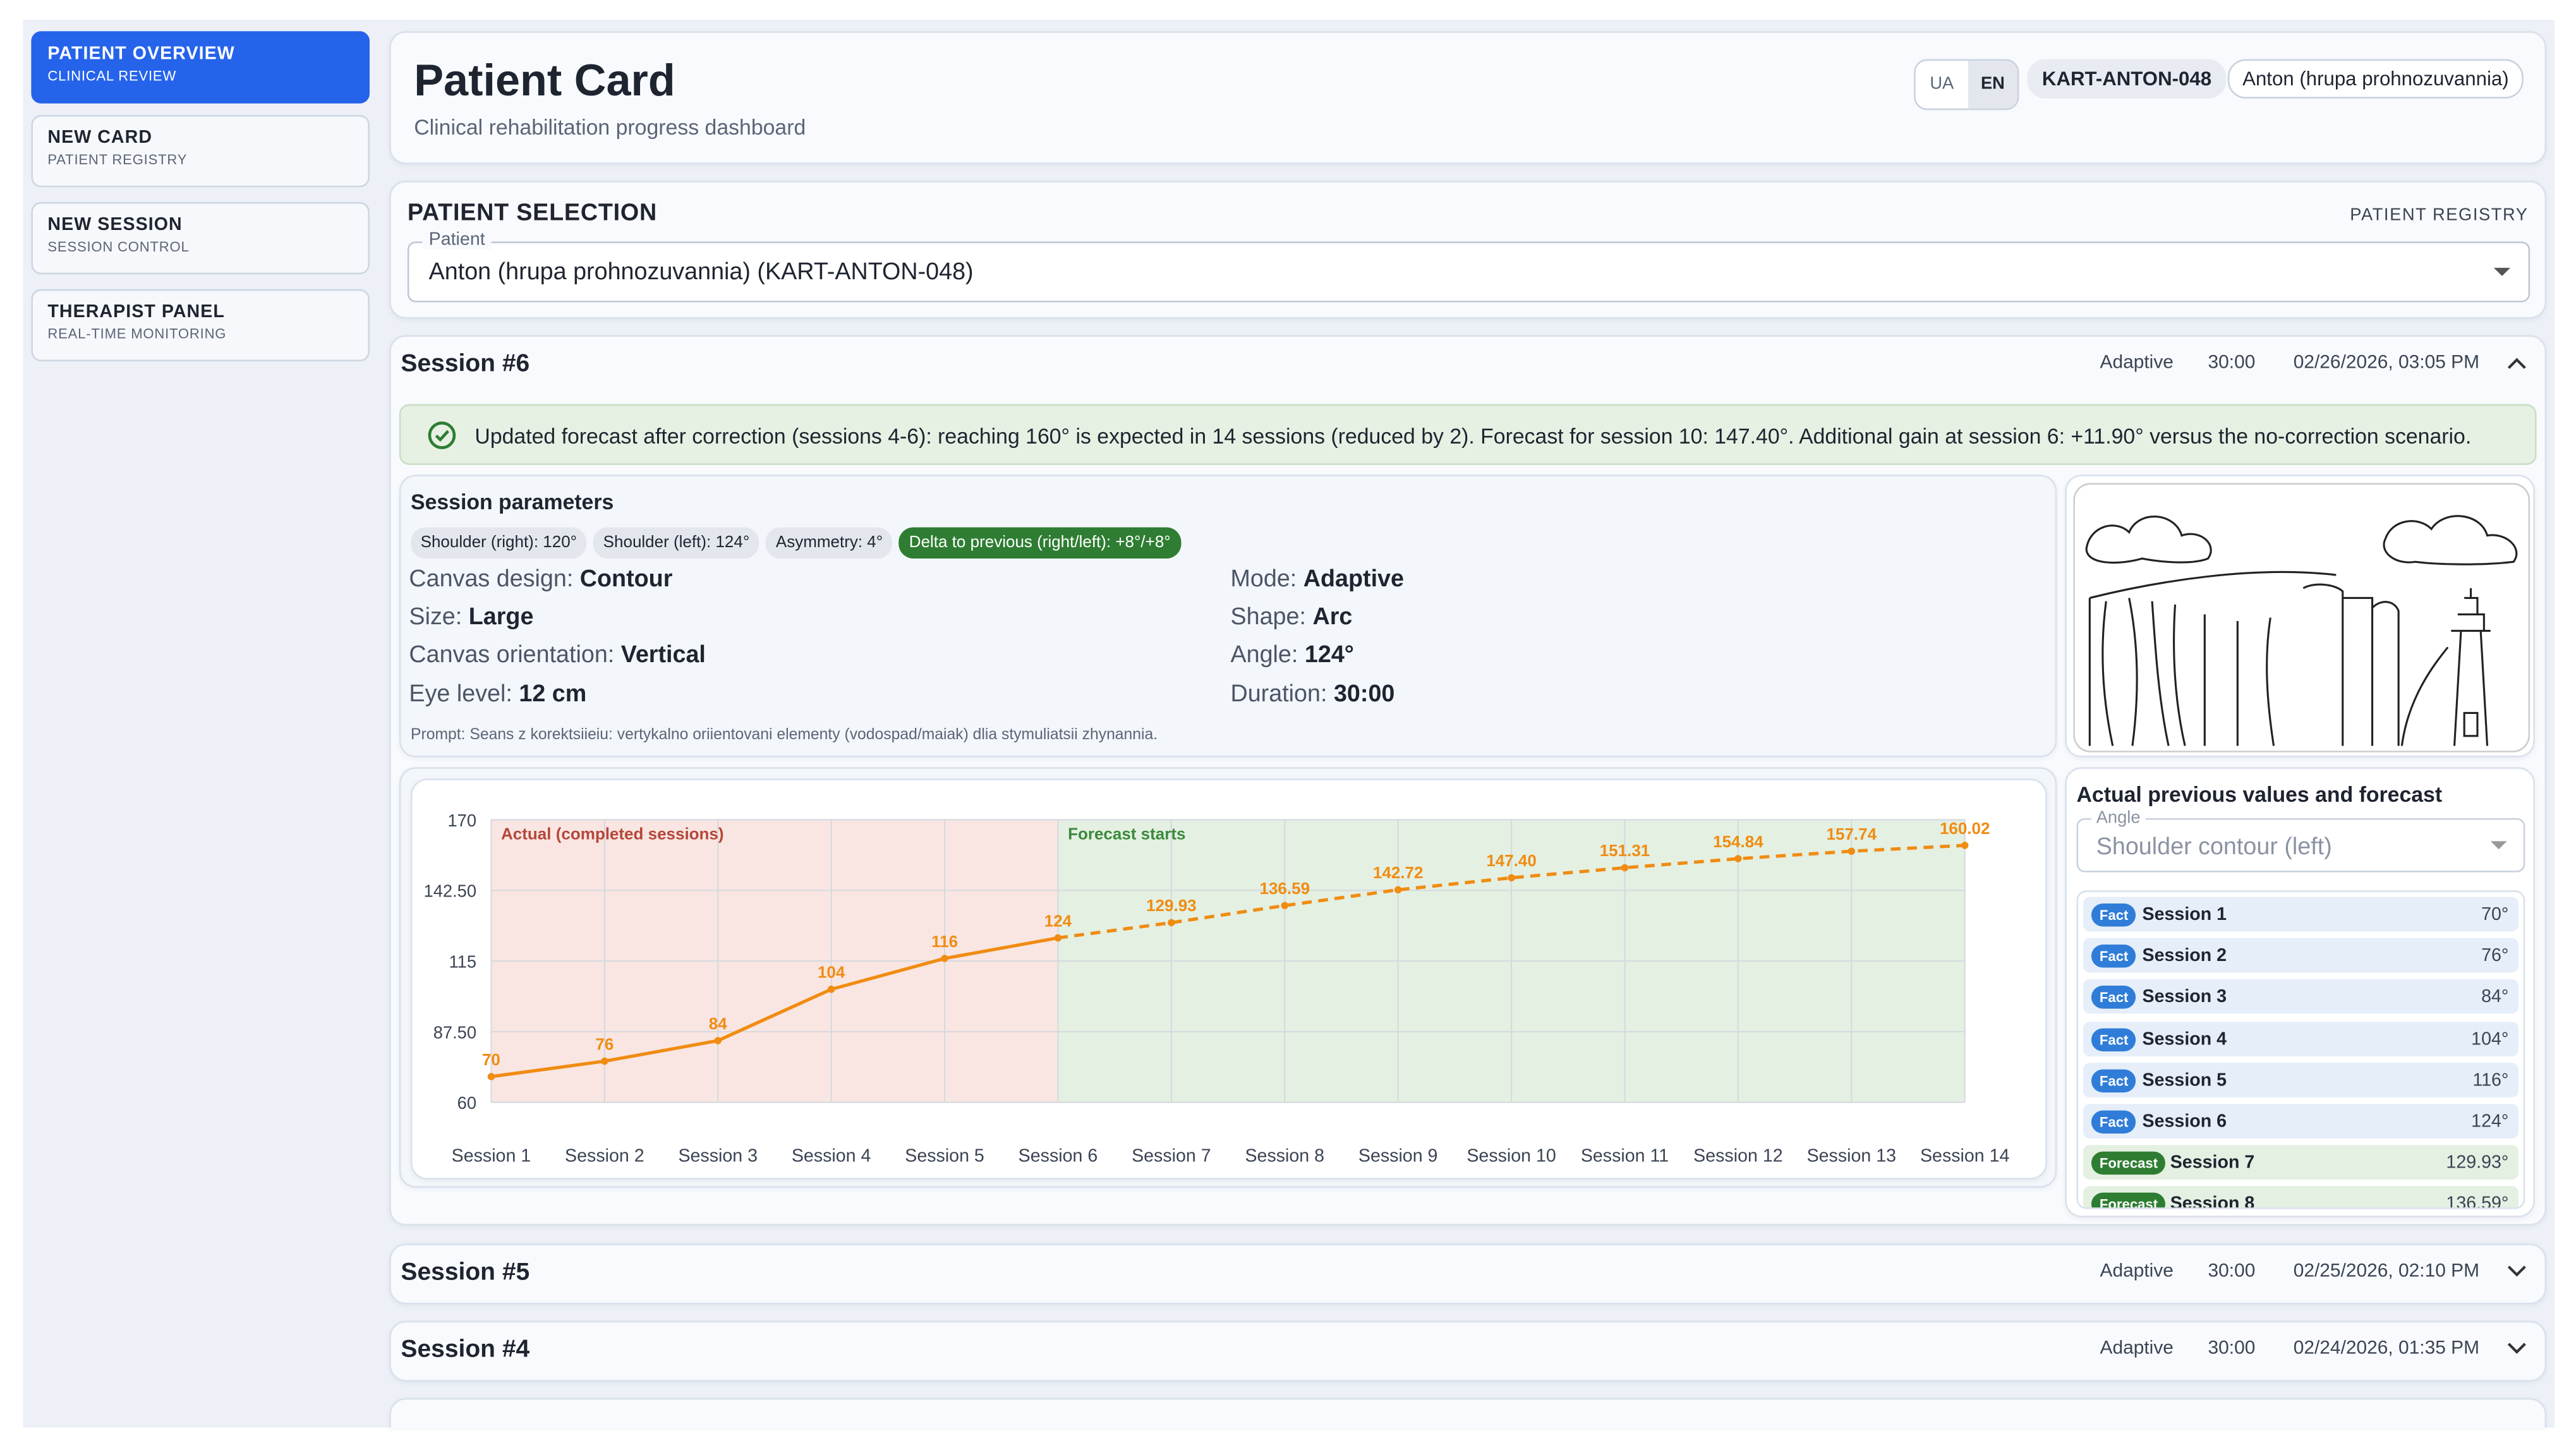  What do you see at coordinates (512, 502) in the screenshot?
I see `params-title: Session parameters` at bounding box center [512, 502].